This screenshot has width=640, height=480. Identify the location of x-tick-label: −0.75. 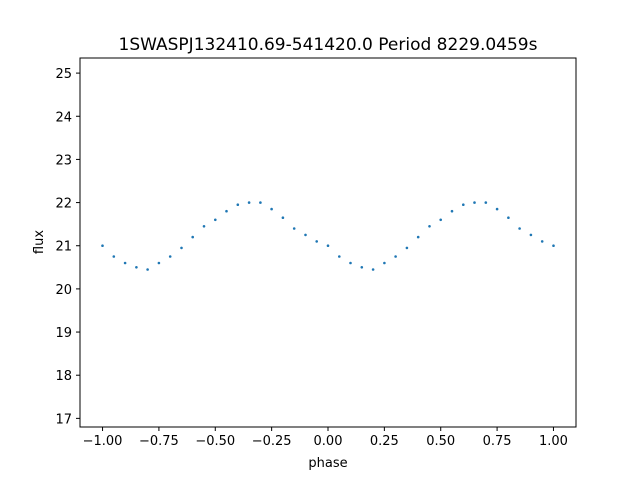
(159, 441).